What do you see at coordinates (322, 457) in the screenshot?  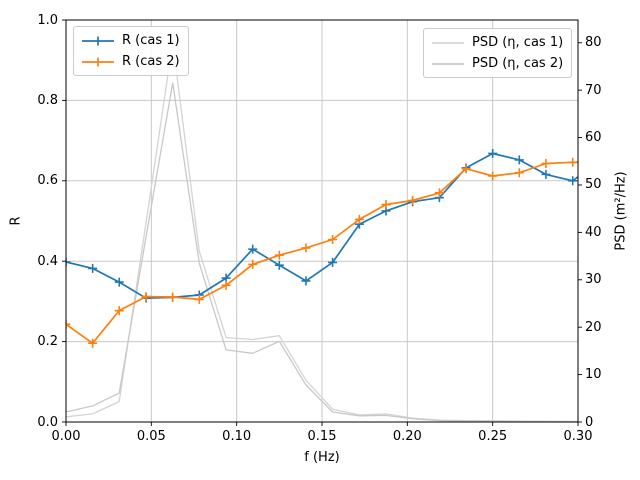 I see `x-axis-label: f (Hz)` at bounding box center [322, 457].